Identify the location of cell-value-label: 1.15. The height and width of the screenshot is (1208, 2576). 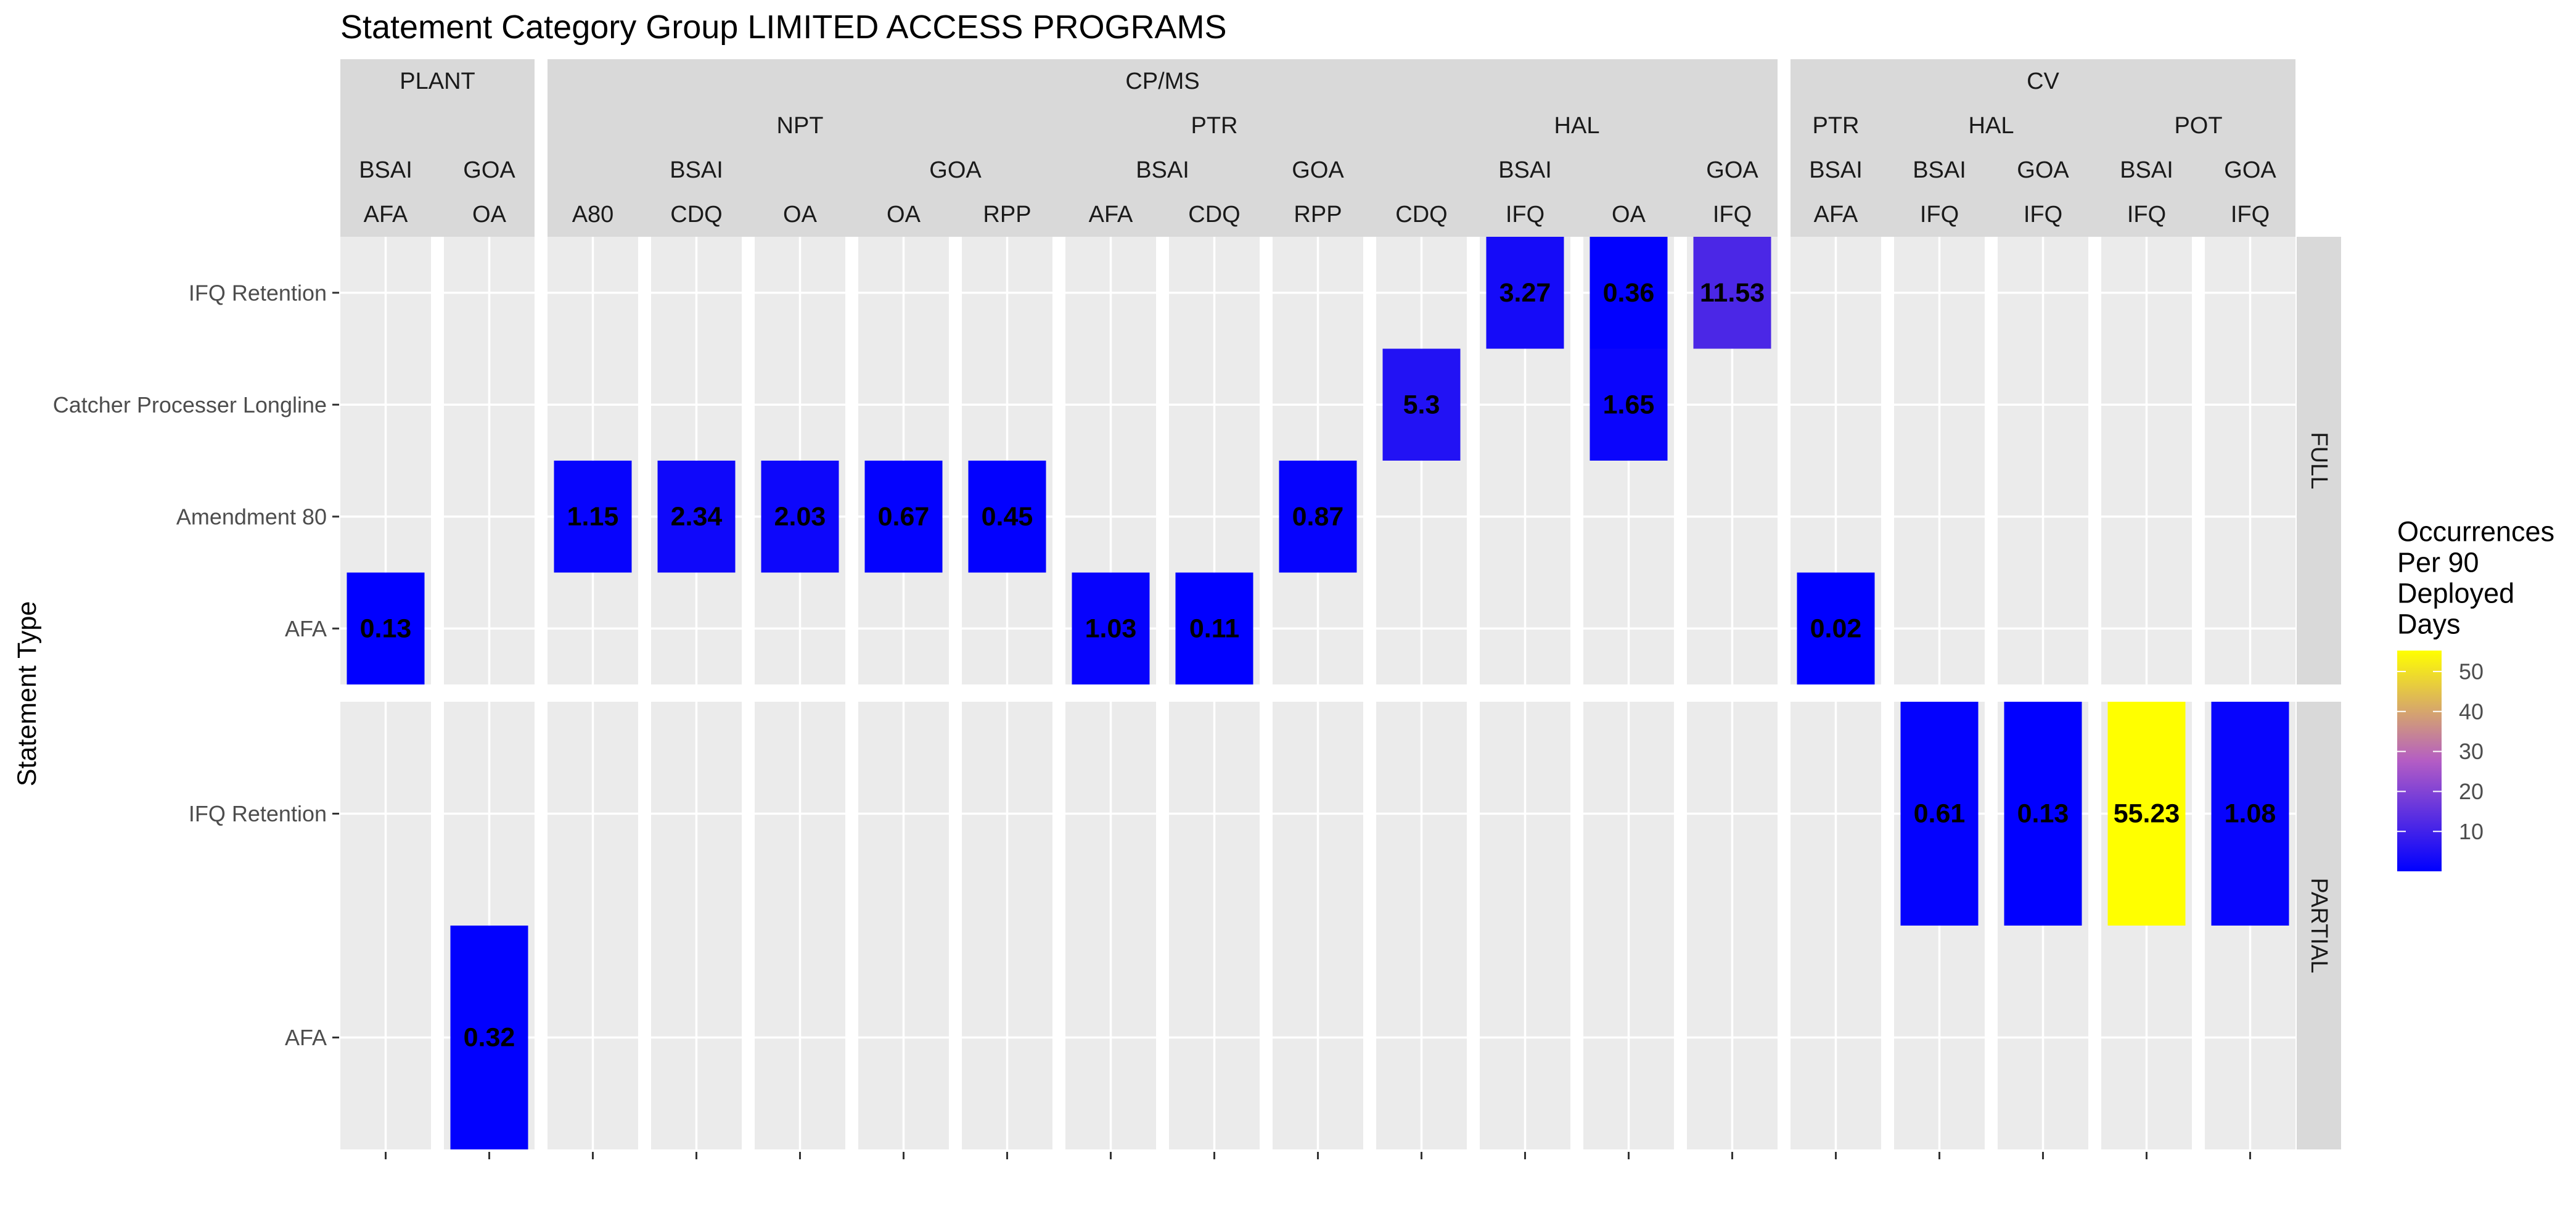
(593, 517).